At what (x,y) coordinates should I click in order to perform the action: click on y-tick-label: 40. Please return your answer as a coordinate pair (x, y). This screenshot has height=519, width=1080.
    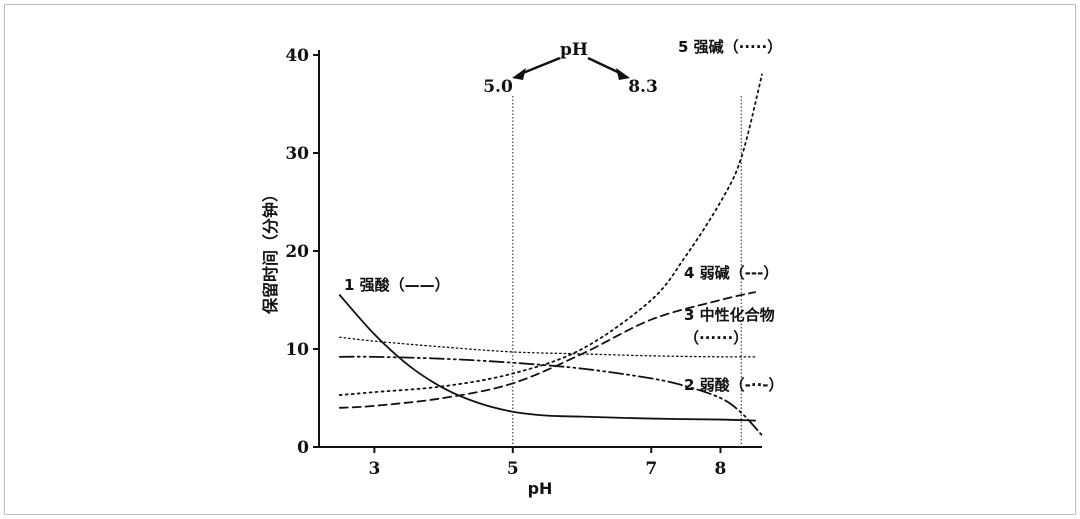
    Looking at the image, I should click on (297, 56).